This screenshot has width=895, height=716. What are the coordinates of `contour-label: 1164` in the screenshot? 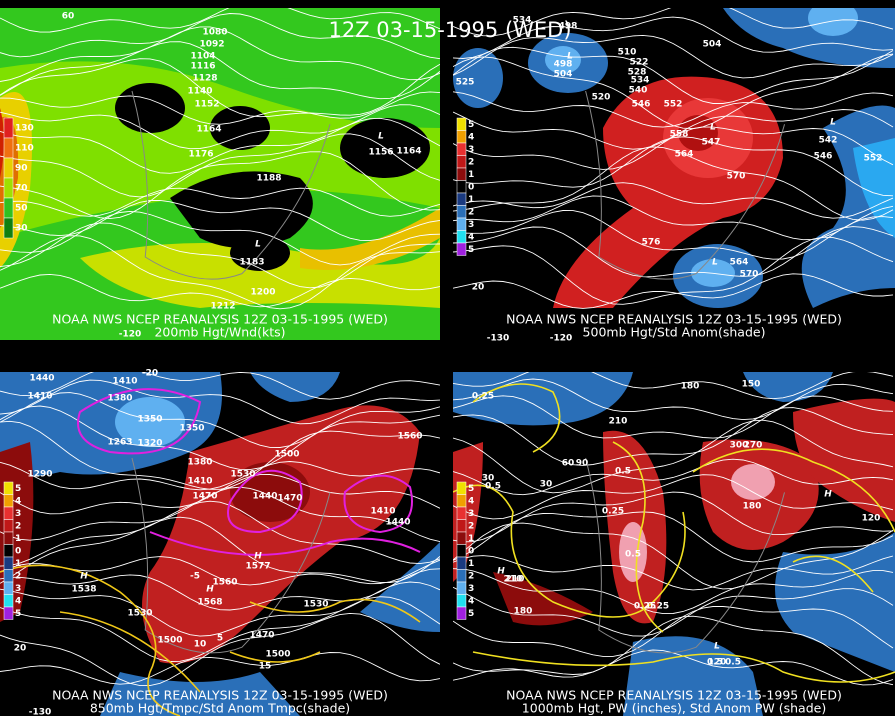 It's located at (408, 152).